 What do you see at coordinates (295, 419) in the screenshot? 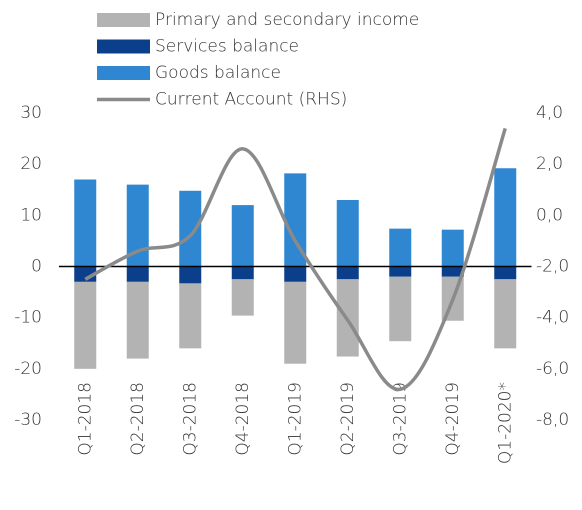
I see `x-tick-label: Q1-2019` at bounding box center [295, 419].